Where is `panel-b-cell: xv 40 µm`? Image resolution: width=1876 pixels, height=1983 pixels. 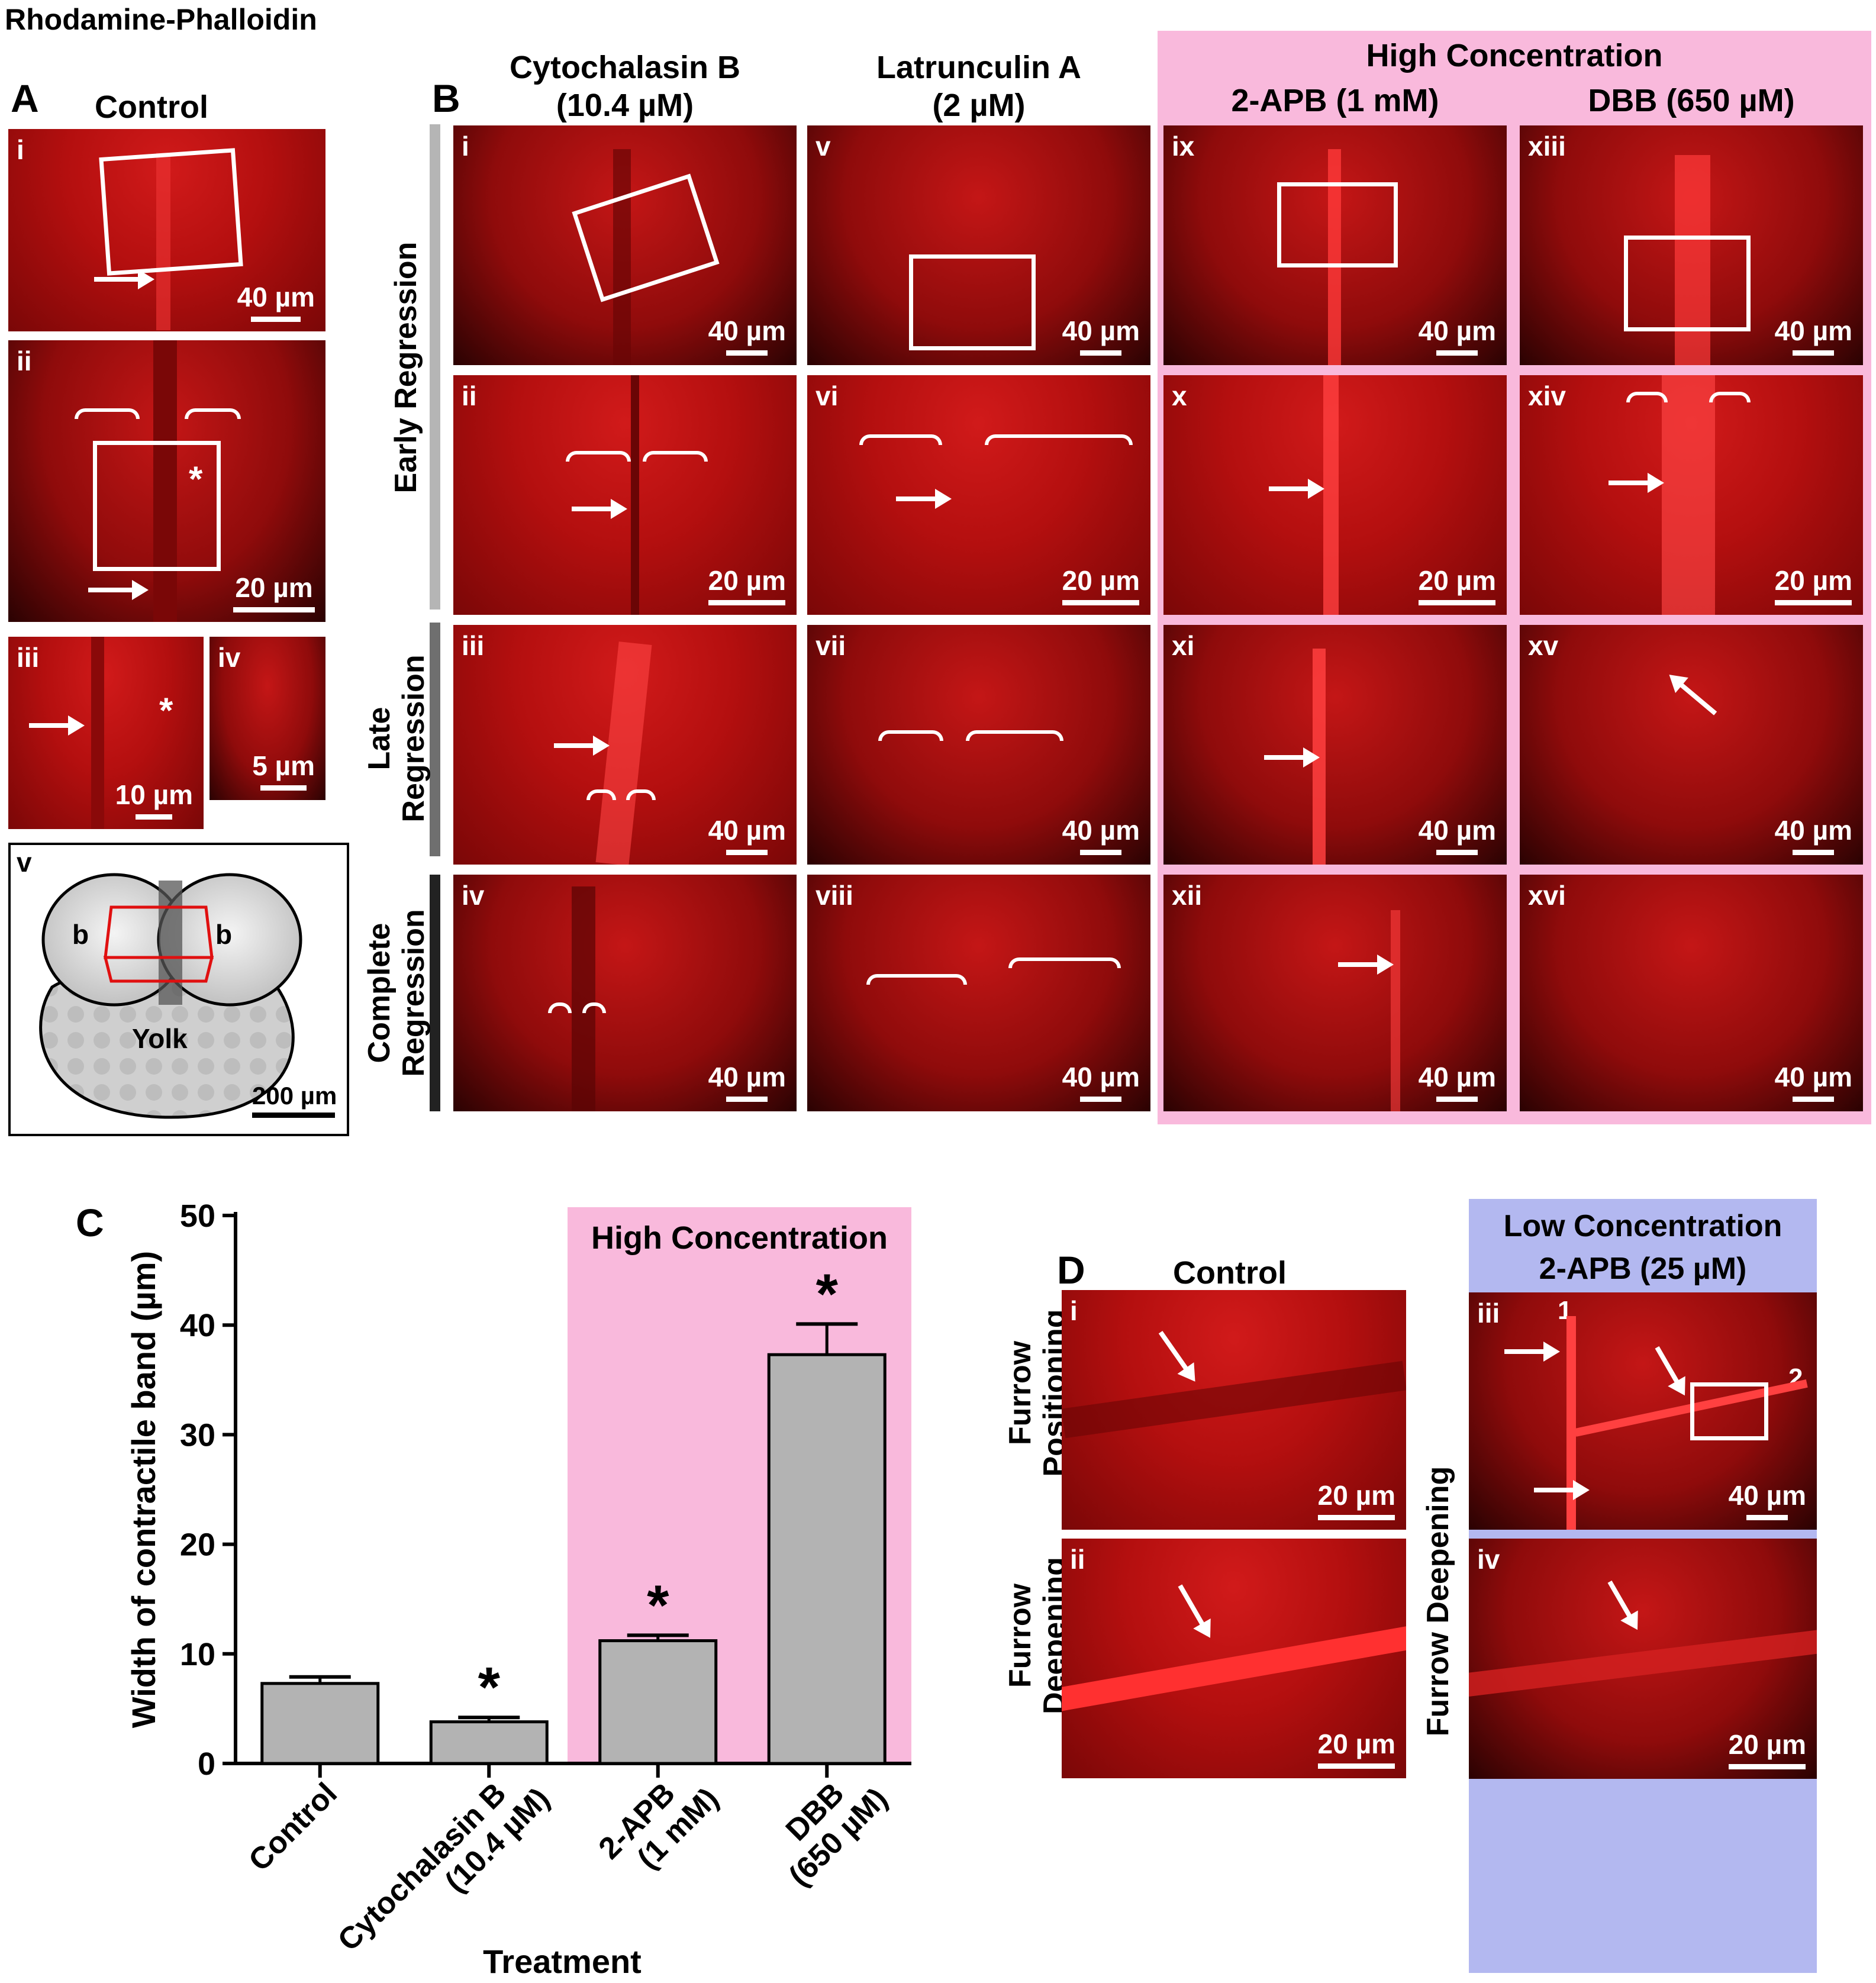
panel-b-cell: xv 40 µm is located at coordinates (1691, 745).